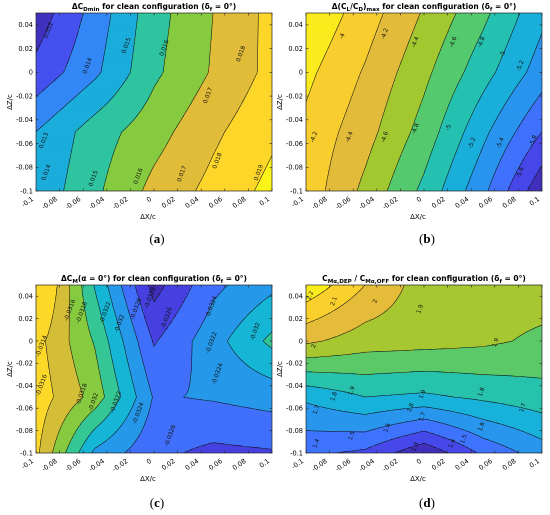  What do you see at coordinates (501, 143) in the screenshot?
I see `contour-label: -5.4` at bounding box center [501, 143].